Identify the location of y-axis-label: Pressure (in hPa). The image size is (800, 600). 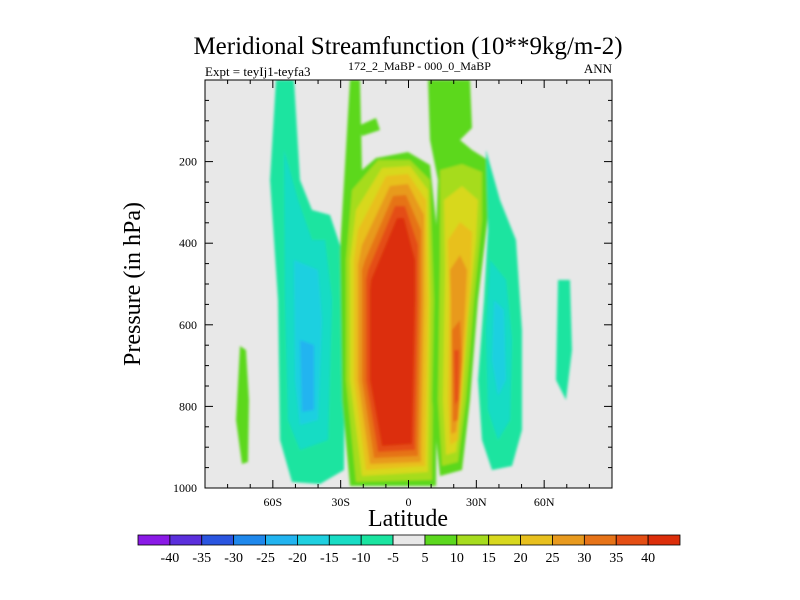
(133, 284).